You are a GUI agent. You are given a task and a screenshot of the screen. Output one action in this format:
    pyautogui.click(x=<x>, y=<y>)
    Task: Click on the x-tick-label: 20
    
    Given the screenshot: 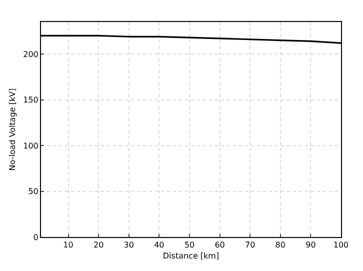 What is the action you would take?
    pyautogui.click(x=98, y=245)
    